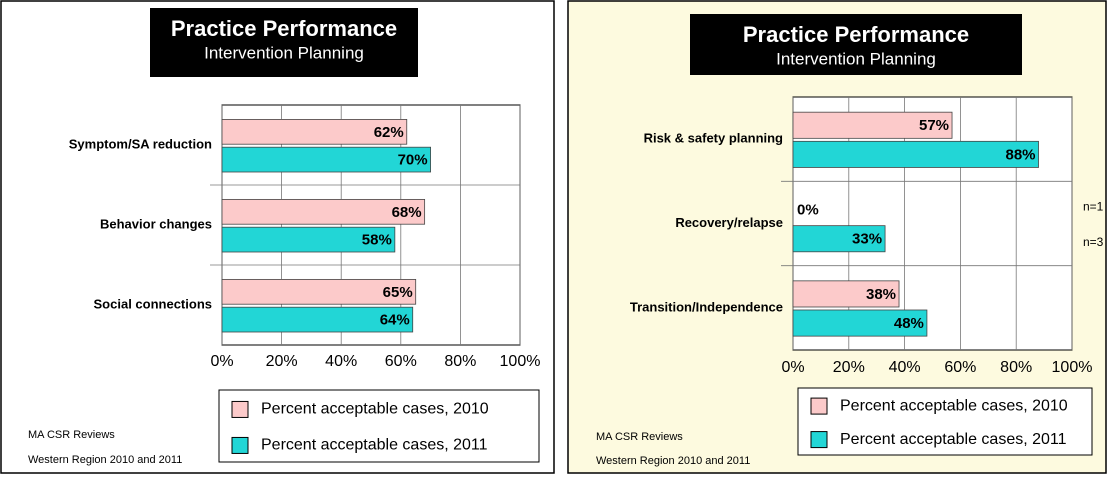 This screenshot has height=480, width=1107. What do you see at coordinates (407, 212) in the screenshot?
I see `value-label: 68%` at bounding box center [407, 212].